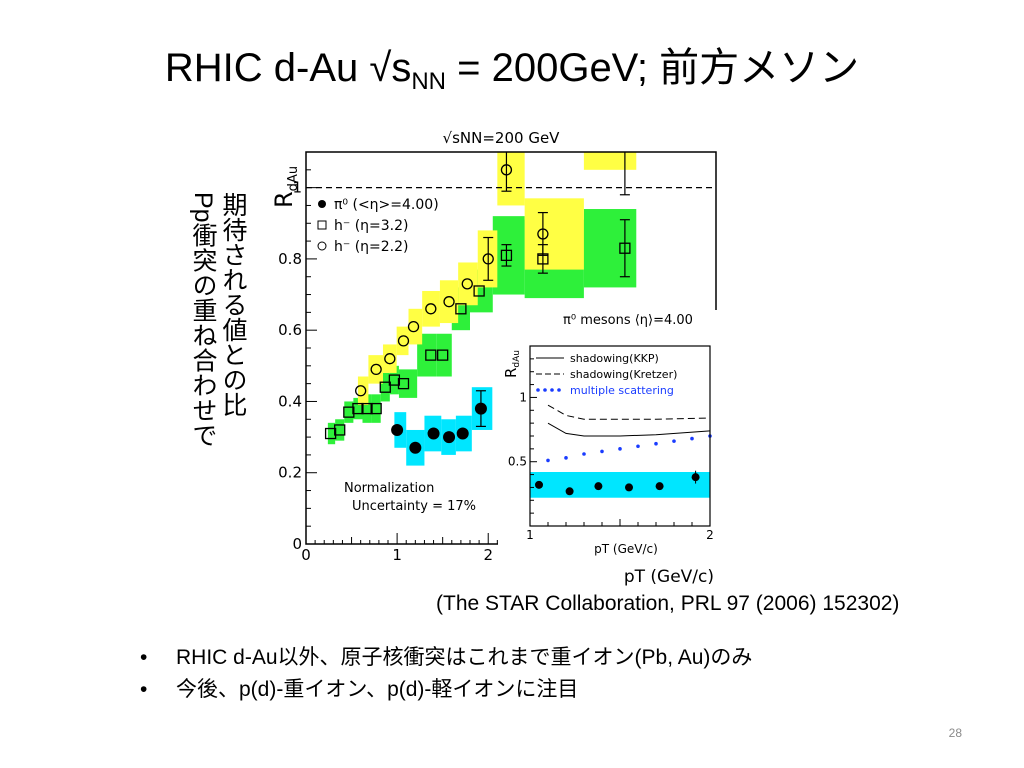  What do you see at coordinates (293, 178) in the screenshot?
I see `y-axis-title-sub: dAu` at bounding box center [293, 178].